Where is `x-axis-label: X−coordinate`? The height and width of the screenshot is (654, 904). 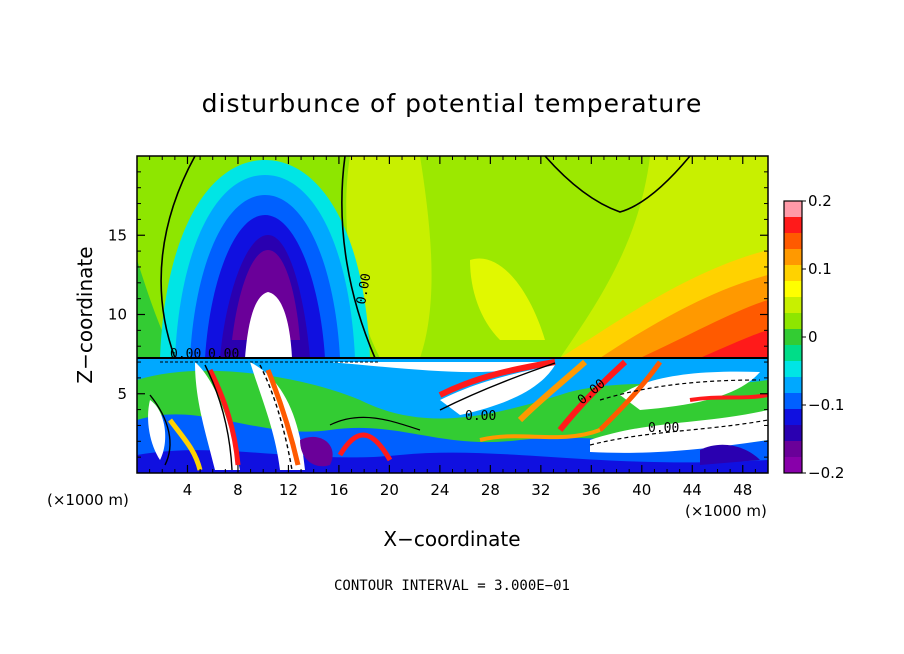 x-axis-label: X−coordinate is located at coordinates (451, 539).